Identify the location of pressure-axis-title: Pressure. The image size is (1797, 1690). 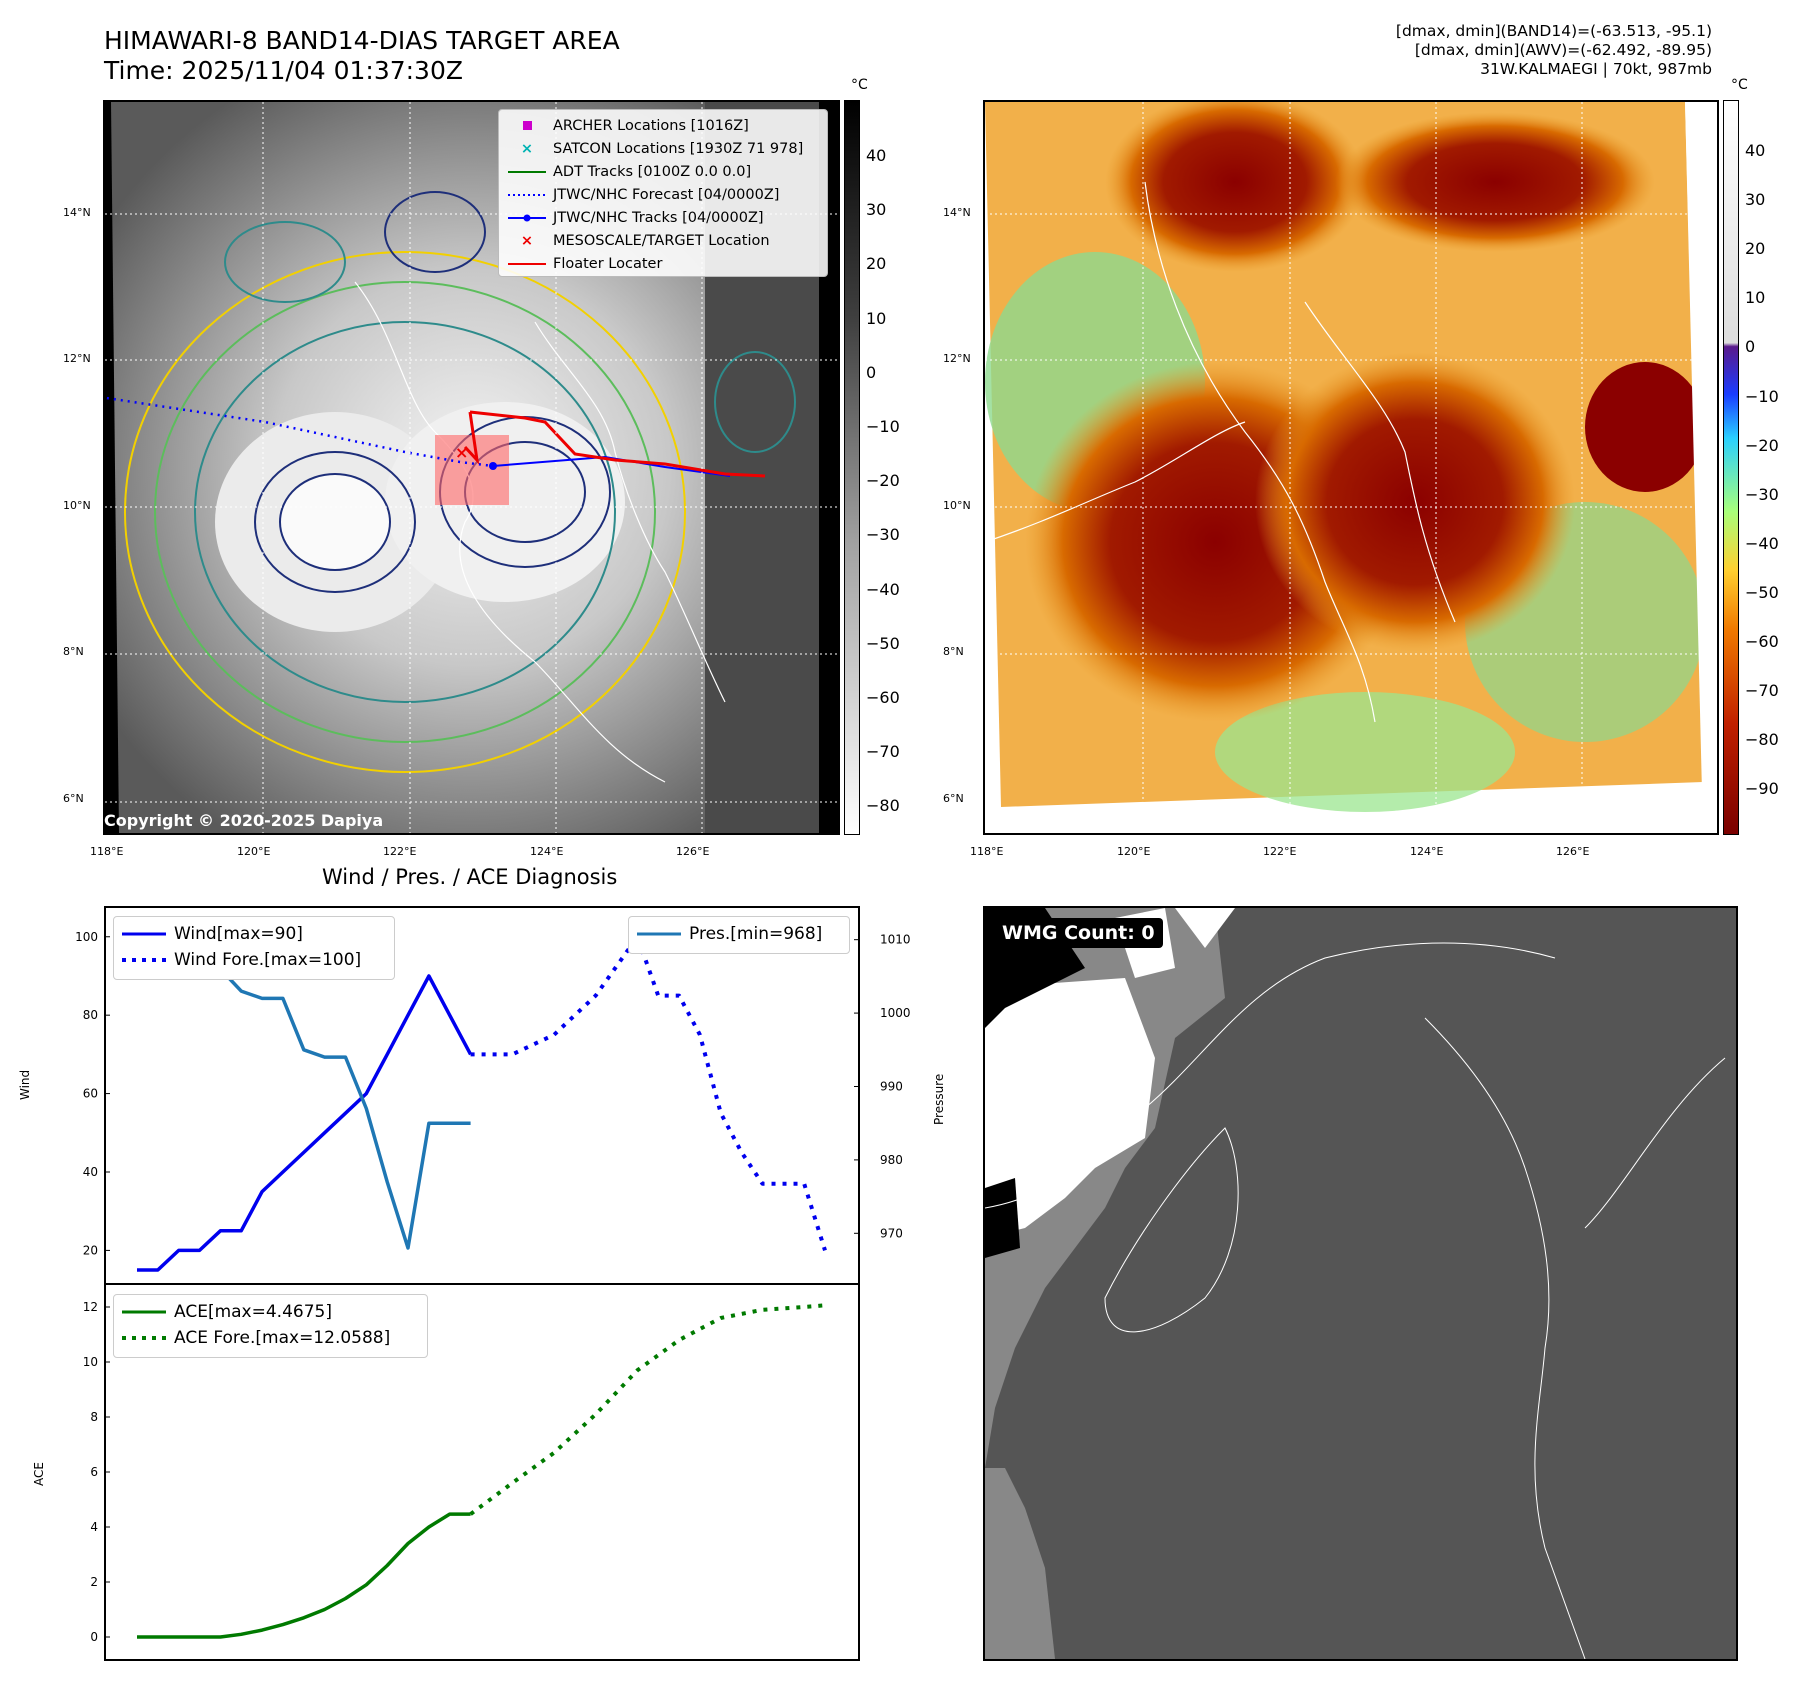
(939, 1099).